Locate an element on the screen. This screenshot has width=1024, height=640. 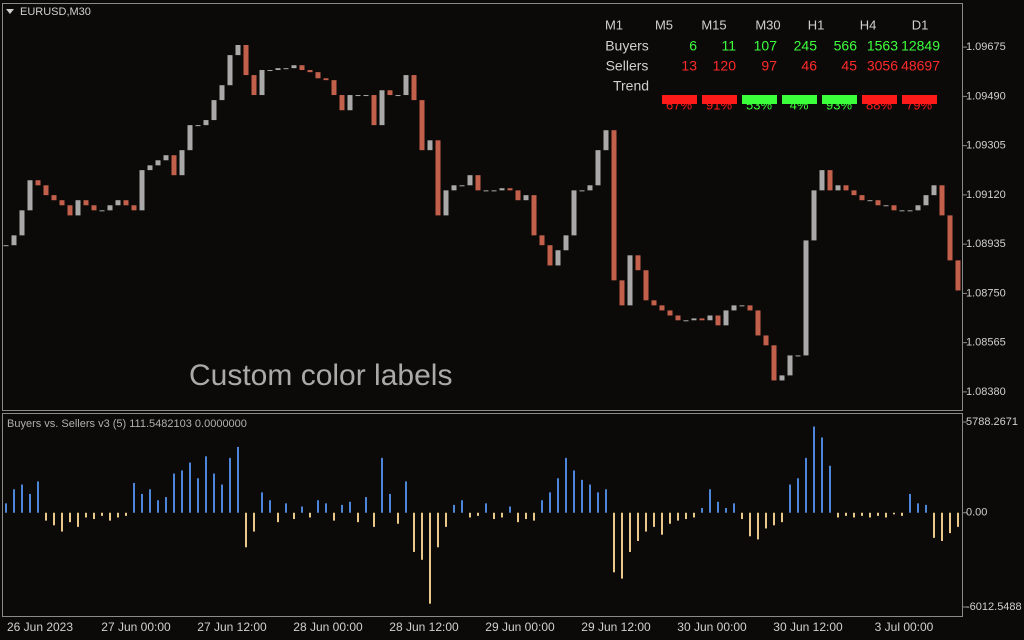
menu-arrow is located at coordinates (10, 11).